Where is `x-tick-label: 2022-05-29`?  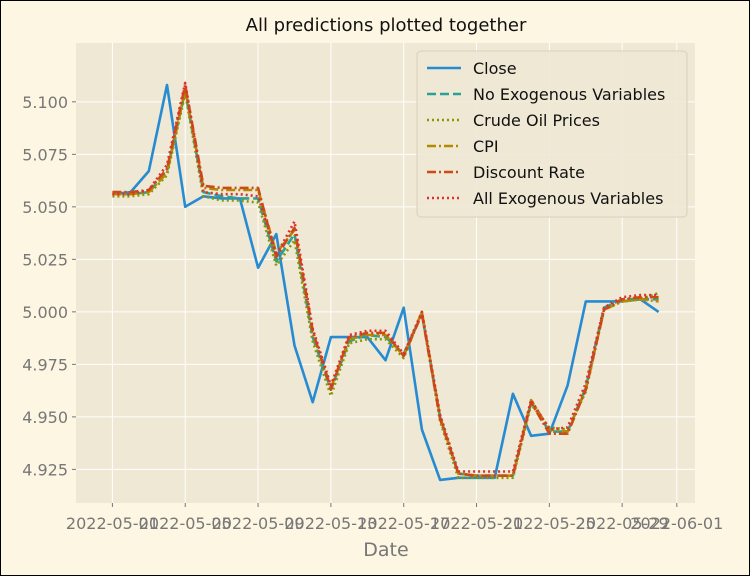
x-tick-label: 2022-05-29 is located at coordinates (622, 523).